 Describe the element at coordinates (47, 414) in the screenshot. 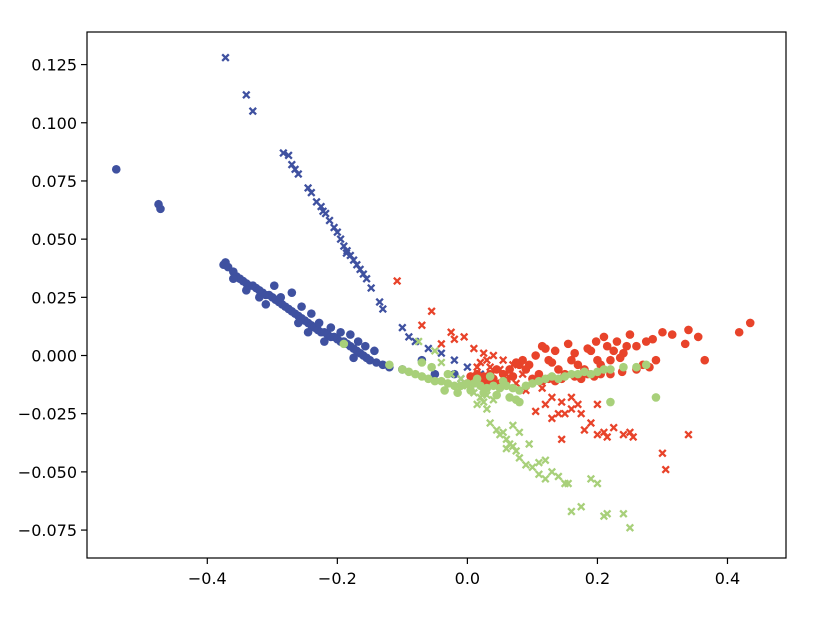

I see `y-tick-label: −0.025` at that location.